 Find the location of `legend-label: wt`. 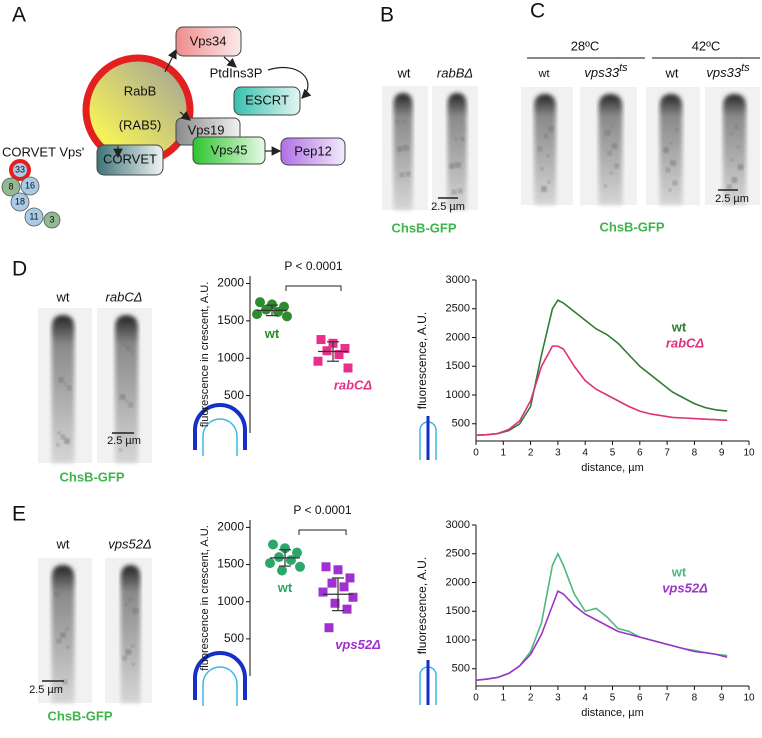

legend-label: wt is located at coordinates (679, 571).